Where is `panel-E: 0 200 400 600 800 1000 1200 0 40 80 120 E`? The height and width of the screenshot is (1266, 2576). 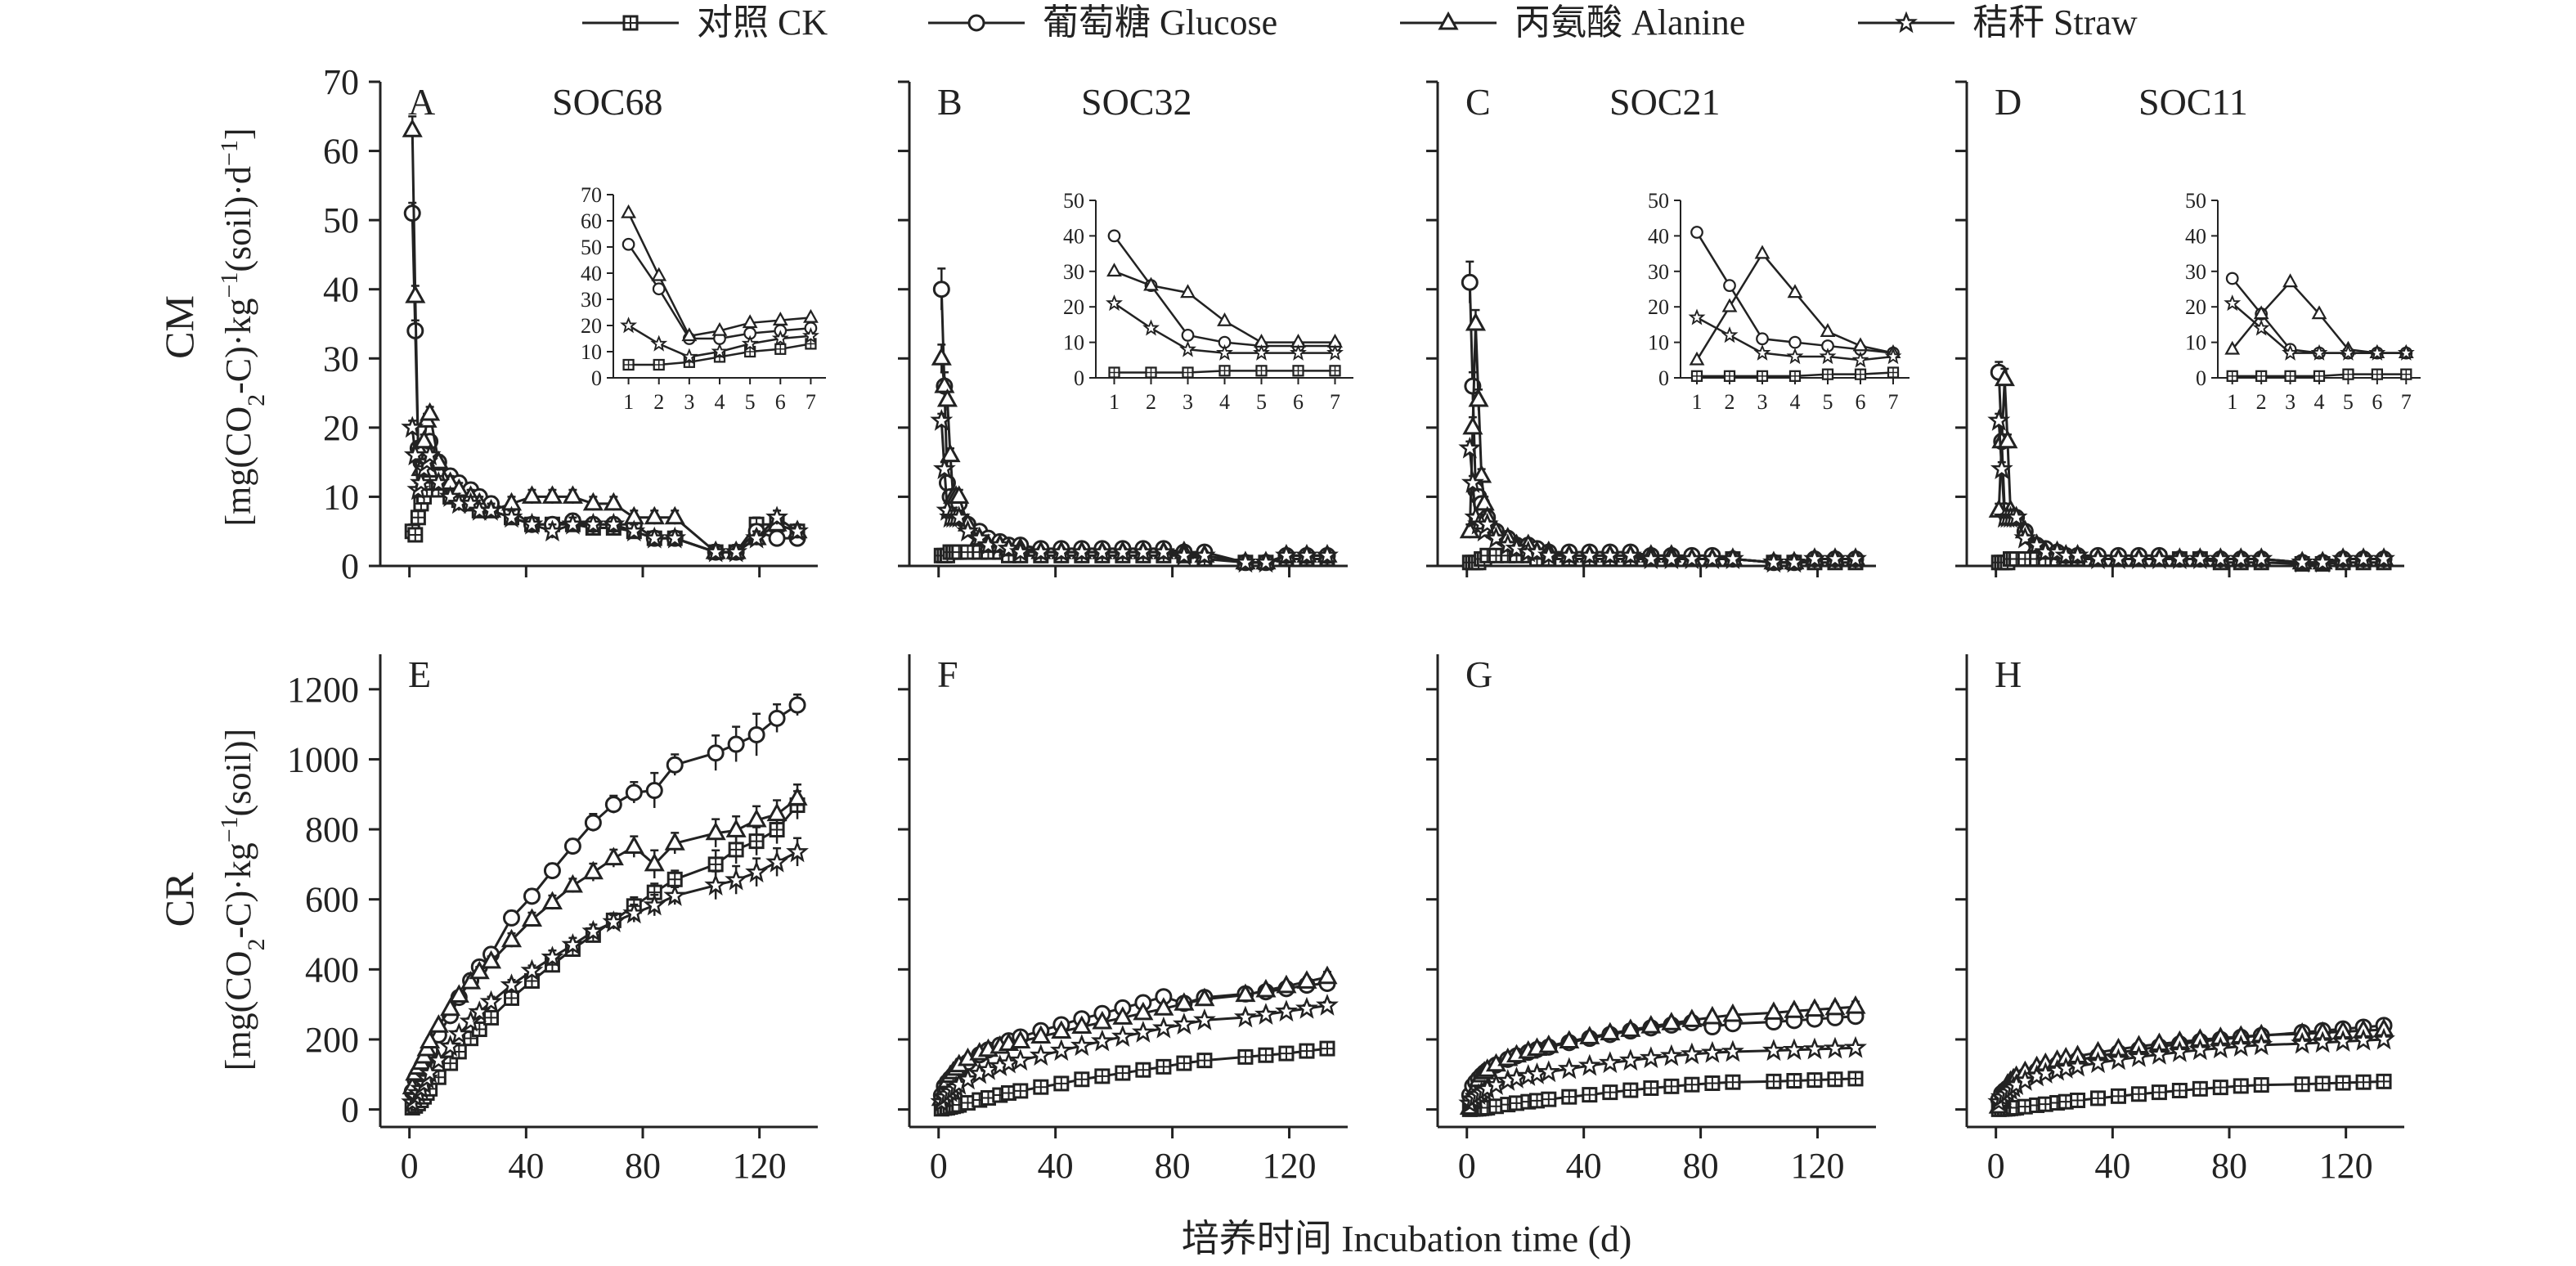 panel-E: 0 200 400 600 800 1000 1200 0 40 80 120 E is located at coordinates (552, 919).